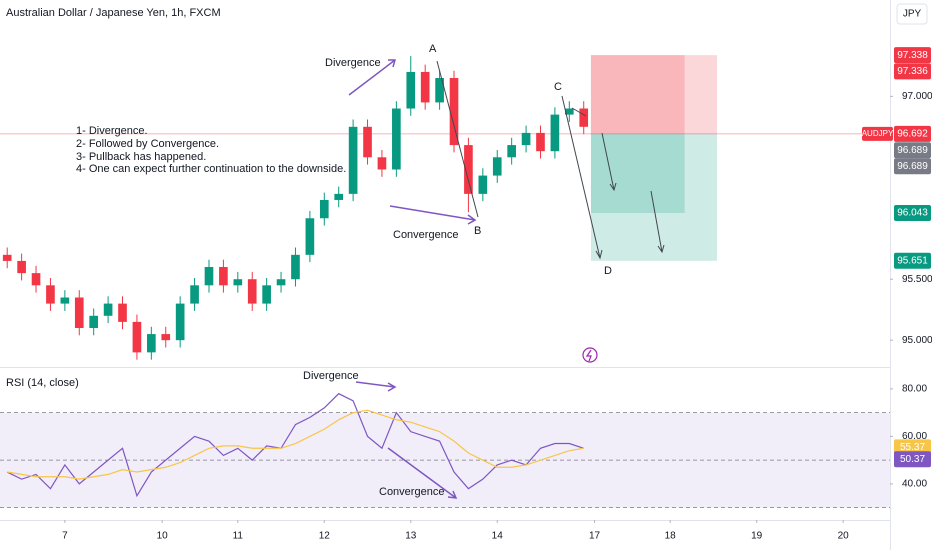  I want to click on target-zone, so click(654, 197).